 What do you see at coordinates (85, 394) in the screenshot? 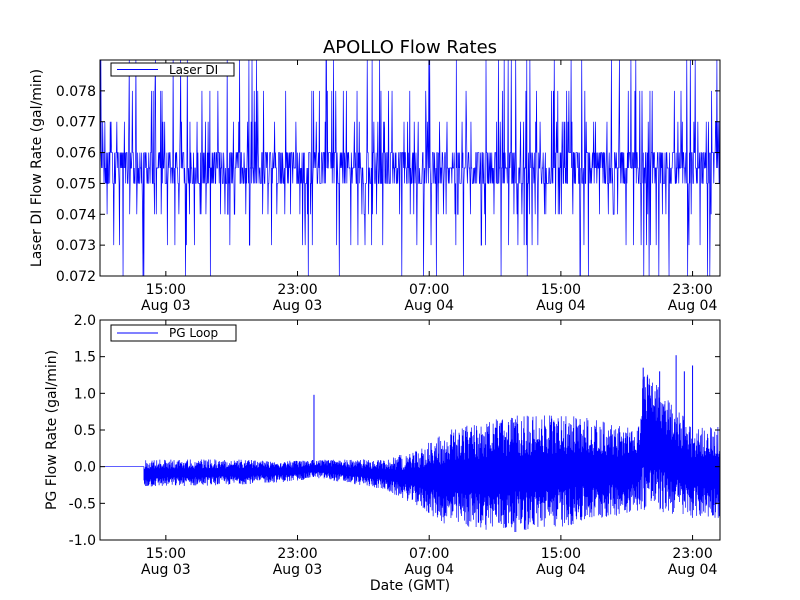
I see `bottom-ytick-label: 1.0` at bounding box center [85, 394].